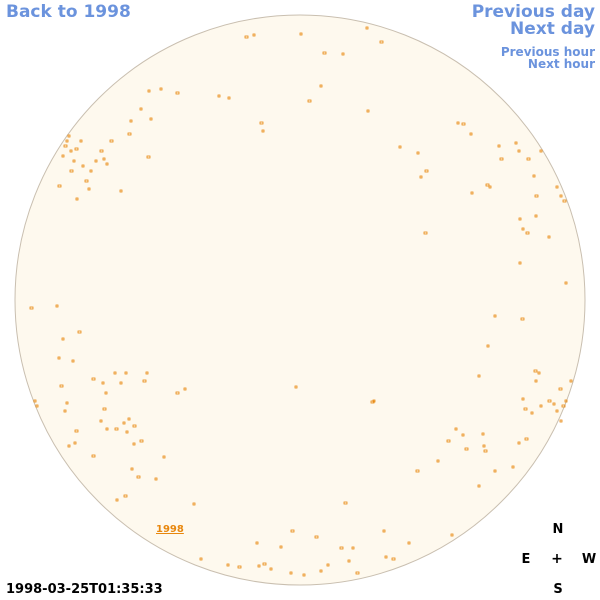  Describe the element at coordinates (552, 29) in the screenshot. I see `next-day-link: Next day` at that location.